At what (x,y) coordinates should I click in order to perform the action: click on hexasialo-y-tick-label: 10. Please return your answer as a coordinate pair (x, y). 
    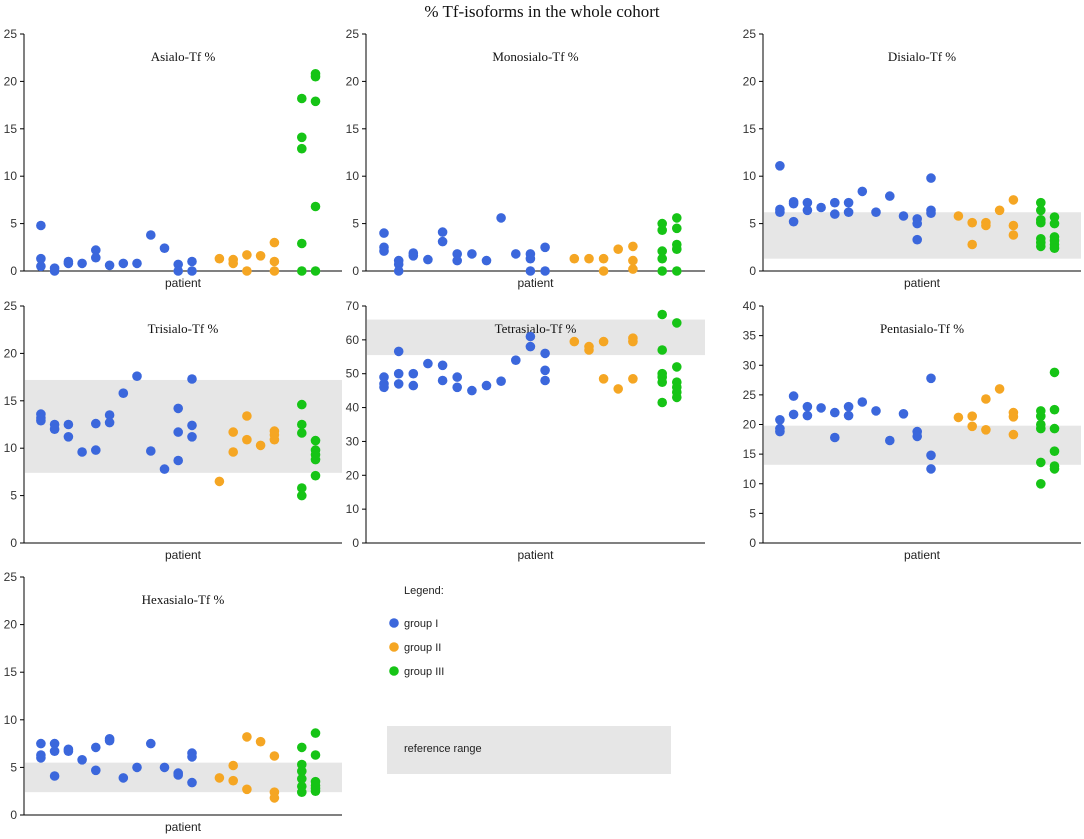
    Looking at the image, I should click on (11, 720).